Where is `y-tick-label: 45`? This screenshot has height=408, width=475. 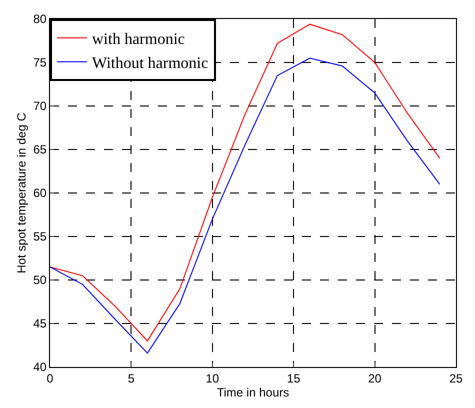
y-tick-label: 45 is located at coordinates (40, 323).